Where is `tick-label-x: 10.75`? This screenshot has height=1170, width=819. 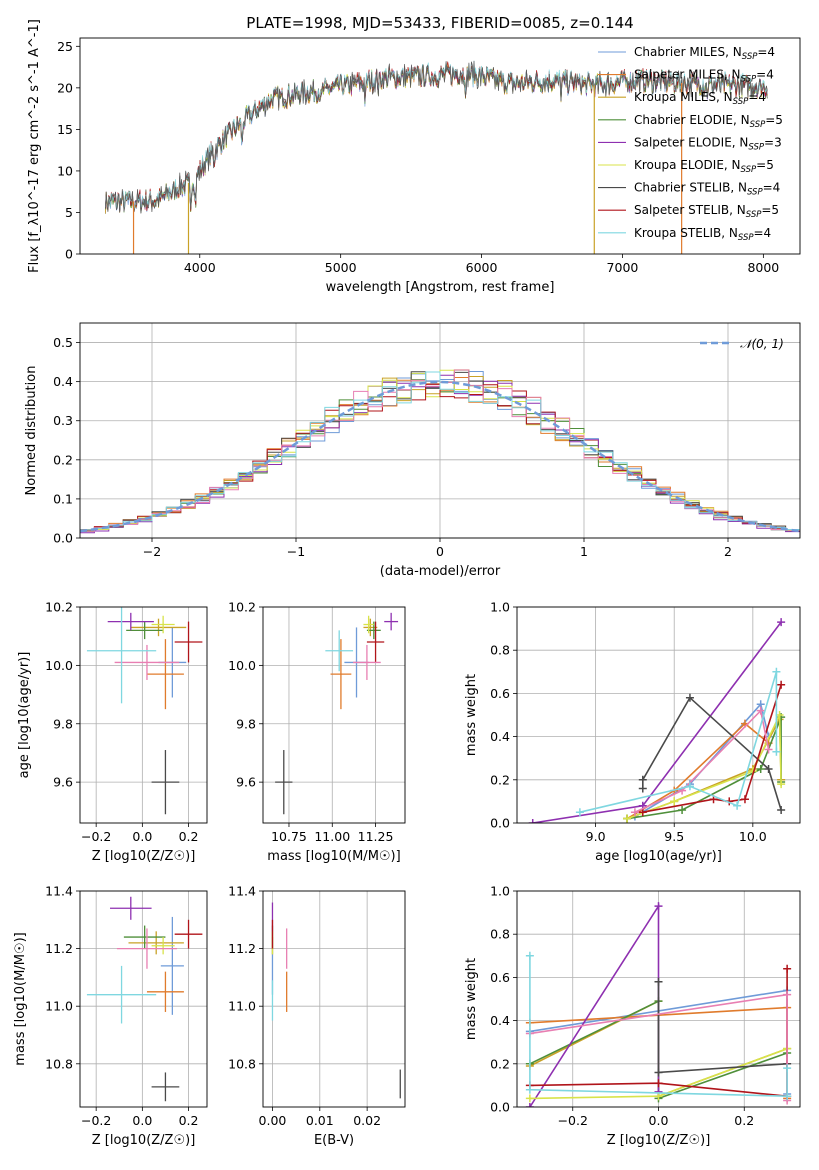
tick-label-x: 10.75 is located at coordinates (289, 836).